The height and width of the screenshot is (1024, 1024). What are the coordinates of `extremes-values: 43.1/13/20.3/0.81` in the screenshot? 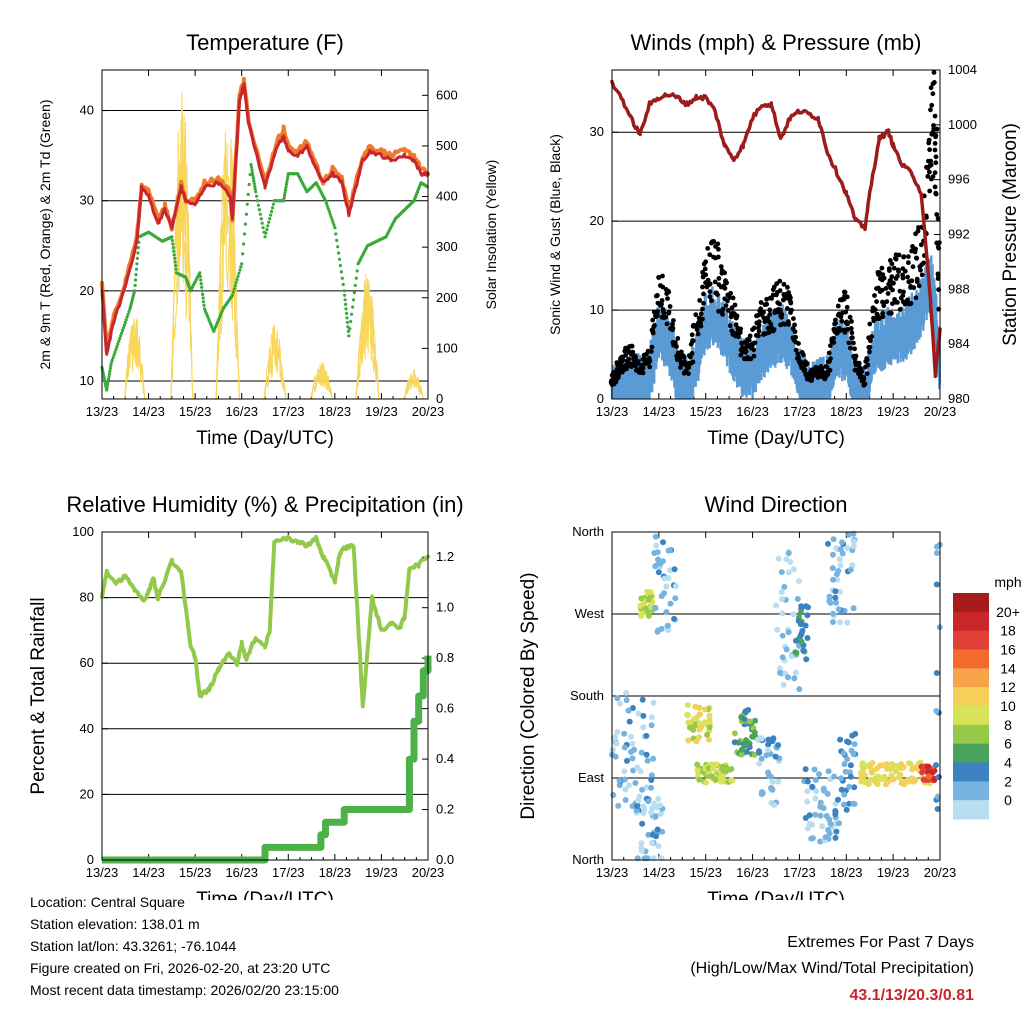 It's located at (911, 995).